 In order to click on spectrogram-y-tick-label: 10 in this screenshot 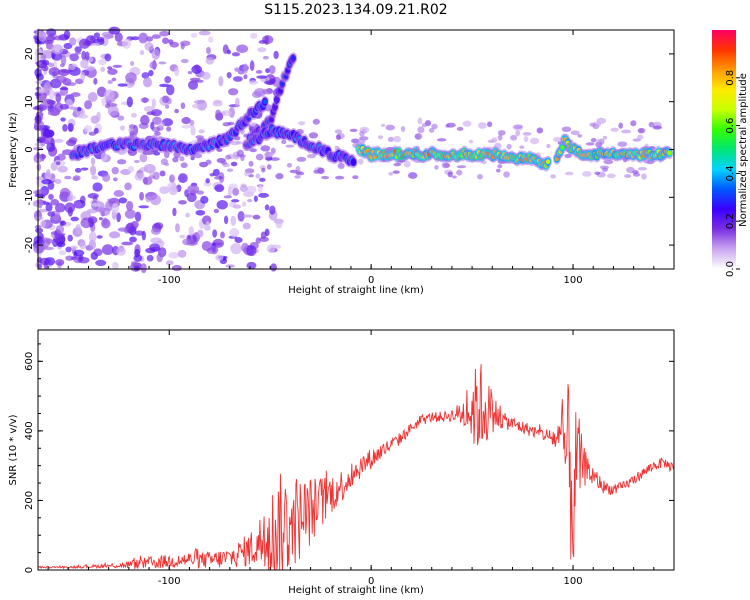, I will do `click(29, 101)`.